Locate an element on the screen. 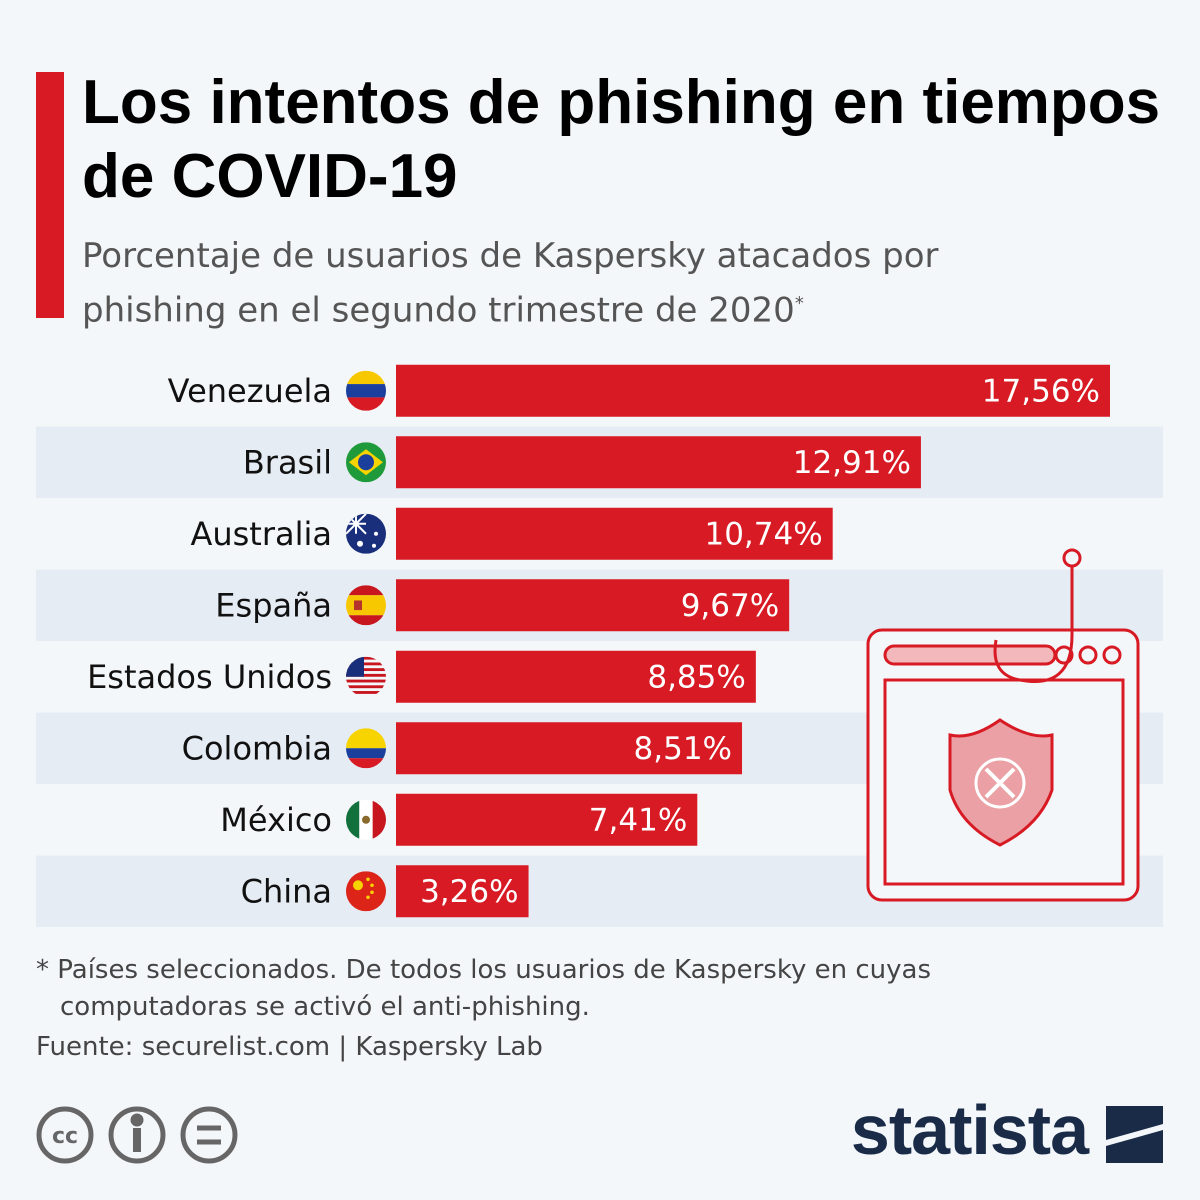  value-label: 9,67% is located at coordinates (730, 606).